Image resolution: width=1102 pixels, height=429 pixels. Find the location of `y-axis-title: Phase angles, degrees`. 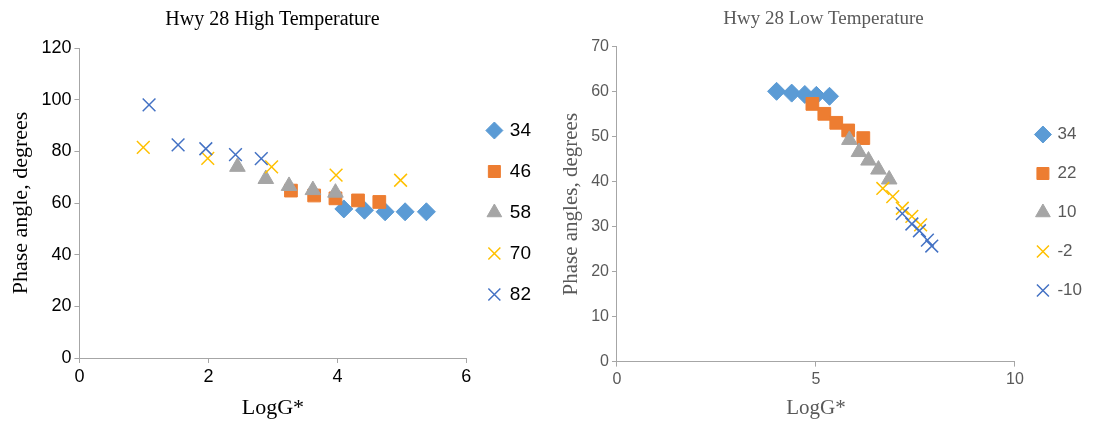

y-axis-title: Phase angles, degrees is located at coordinates (570, 204).